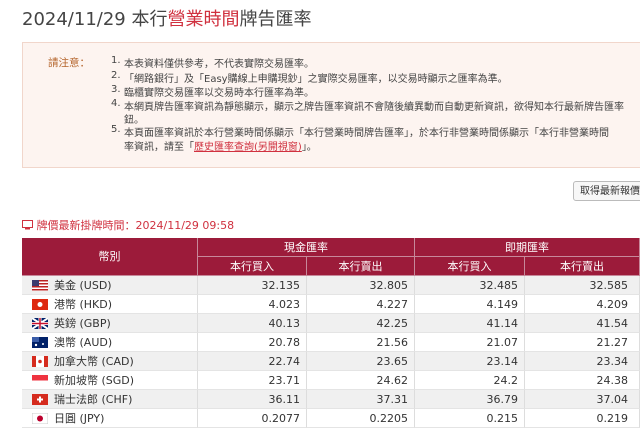 Image resolution: width=640 pixels, height=429 pixels. Describe the element at coordinates (470, 342) in the screenshot. I see `rate-cell: 21.07` at that location.